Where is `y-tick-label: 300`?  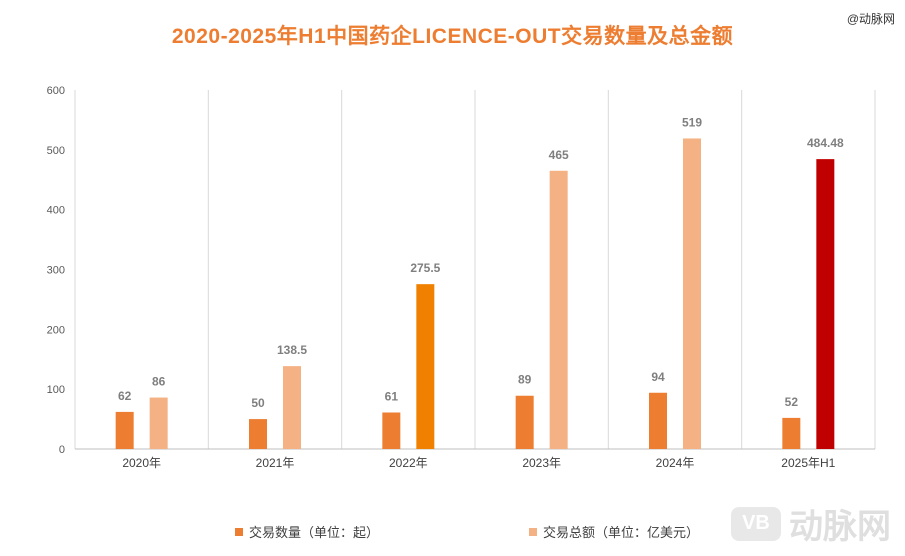 y-tick-label: 300 is located at coordinates (56, 271).